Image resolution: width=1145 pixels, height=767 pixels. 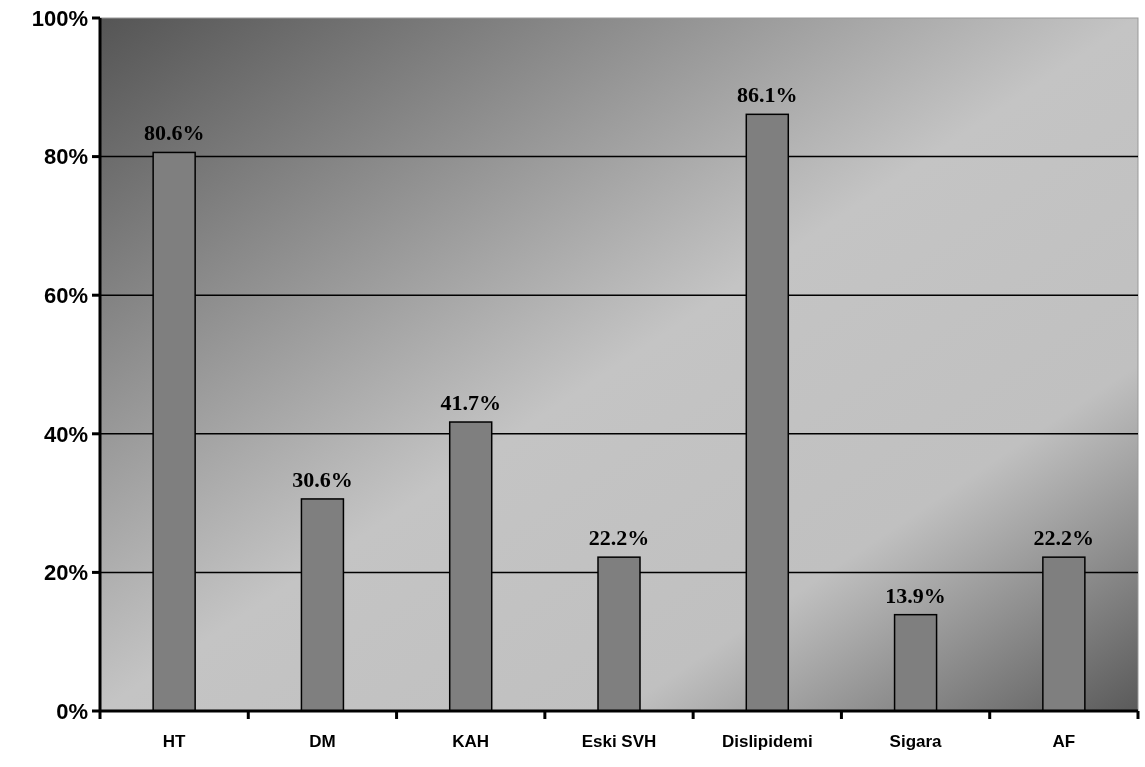 What do you see at coordinates (65, 434) in the screenshot?
I see `y-tick-label: 40%` at bounding box center [65, 434].